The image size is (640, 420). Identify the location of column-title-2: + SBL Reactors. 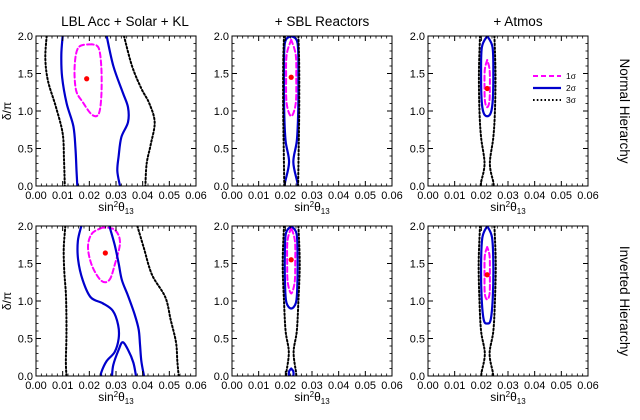
(322, 21).